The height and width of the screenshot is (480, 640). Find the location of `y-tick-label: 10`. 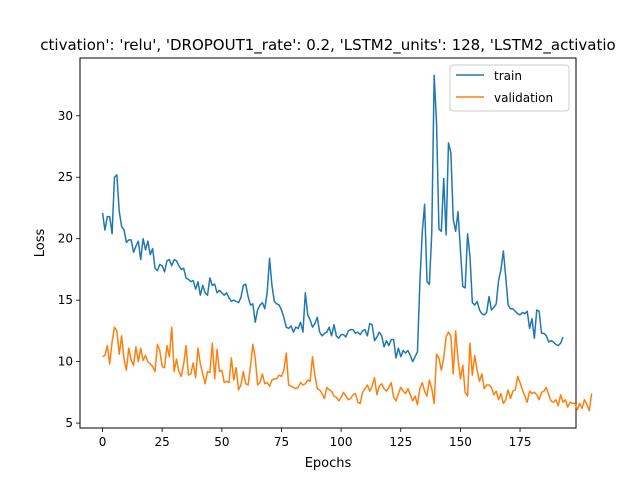

y-tick-label: 10 is located at coordinates (65, 362).